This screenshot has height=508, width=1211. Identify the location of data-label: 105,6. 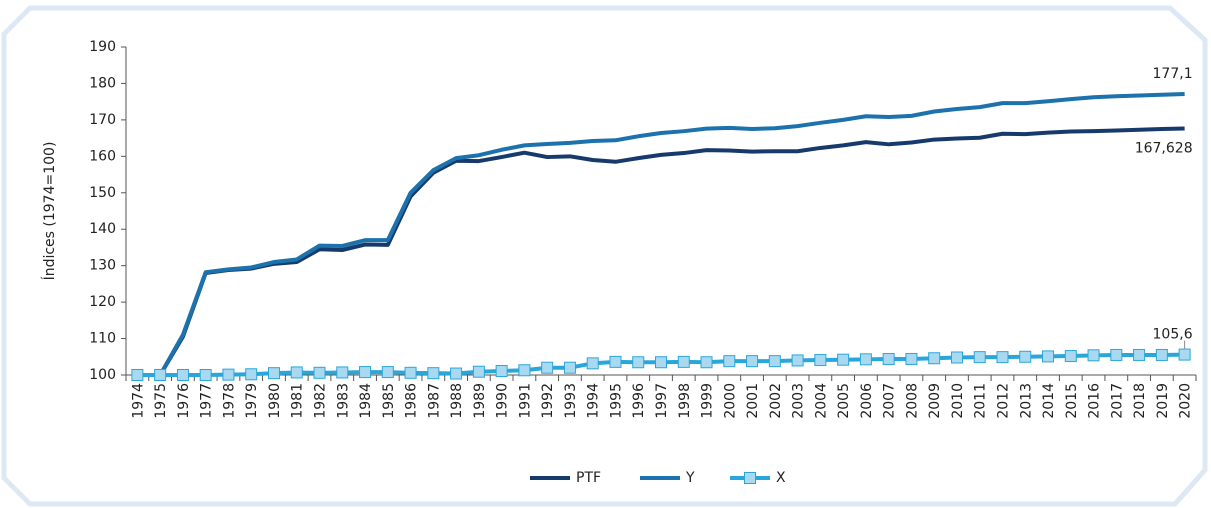
(1173, 335).